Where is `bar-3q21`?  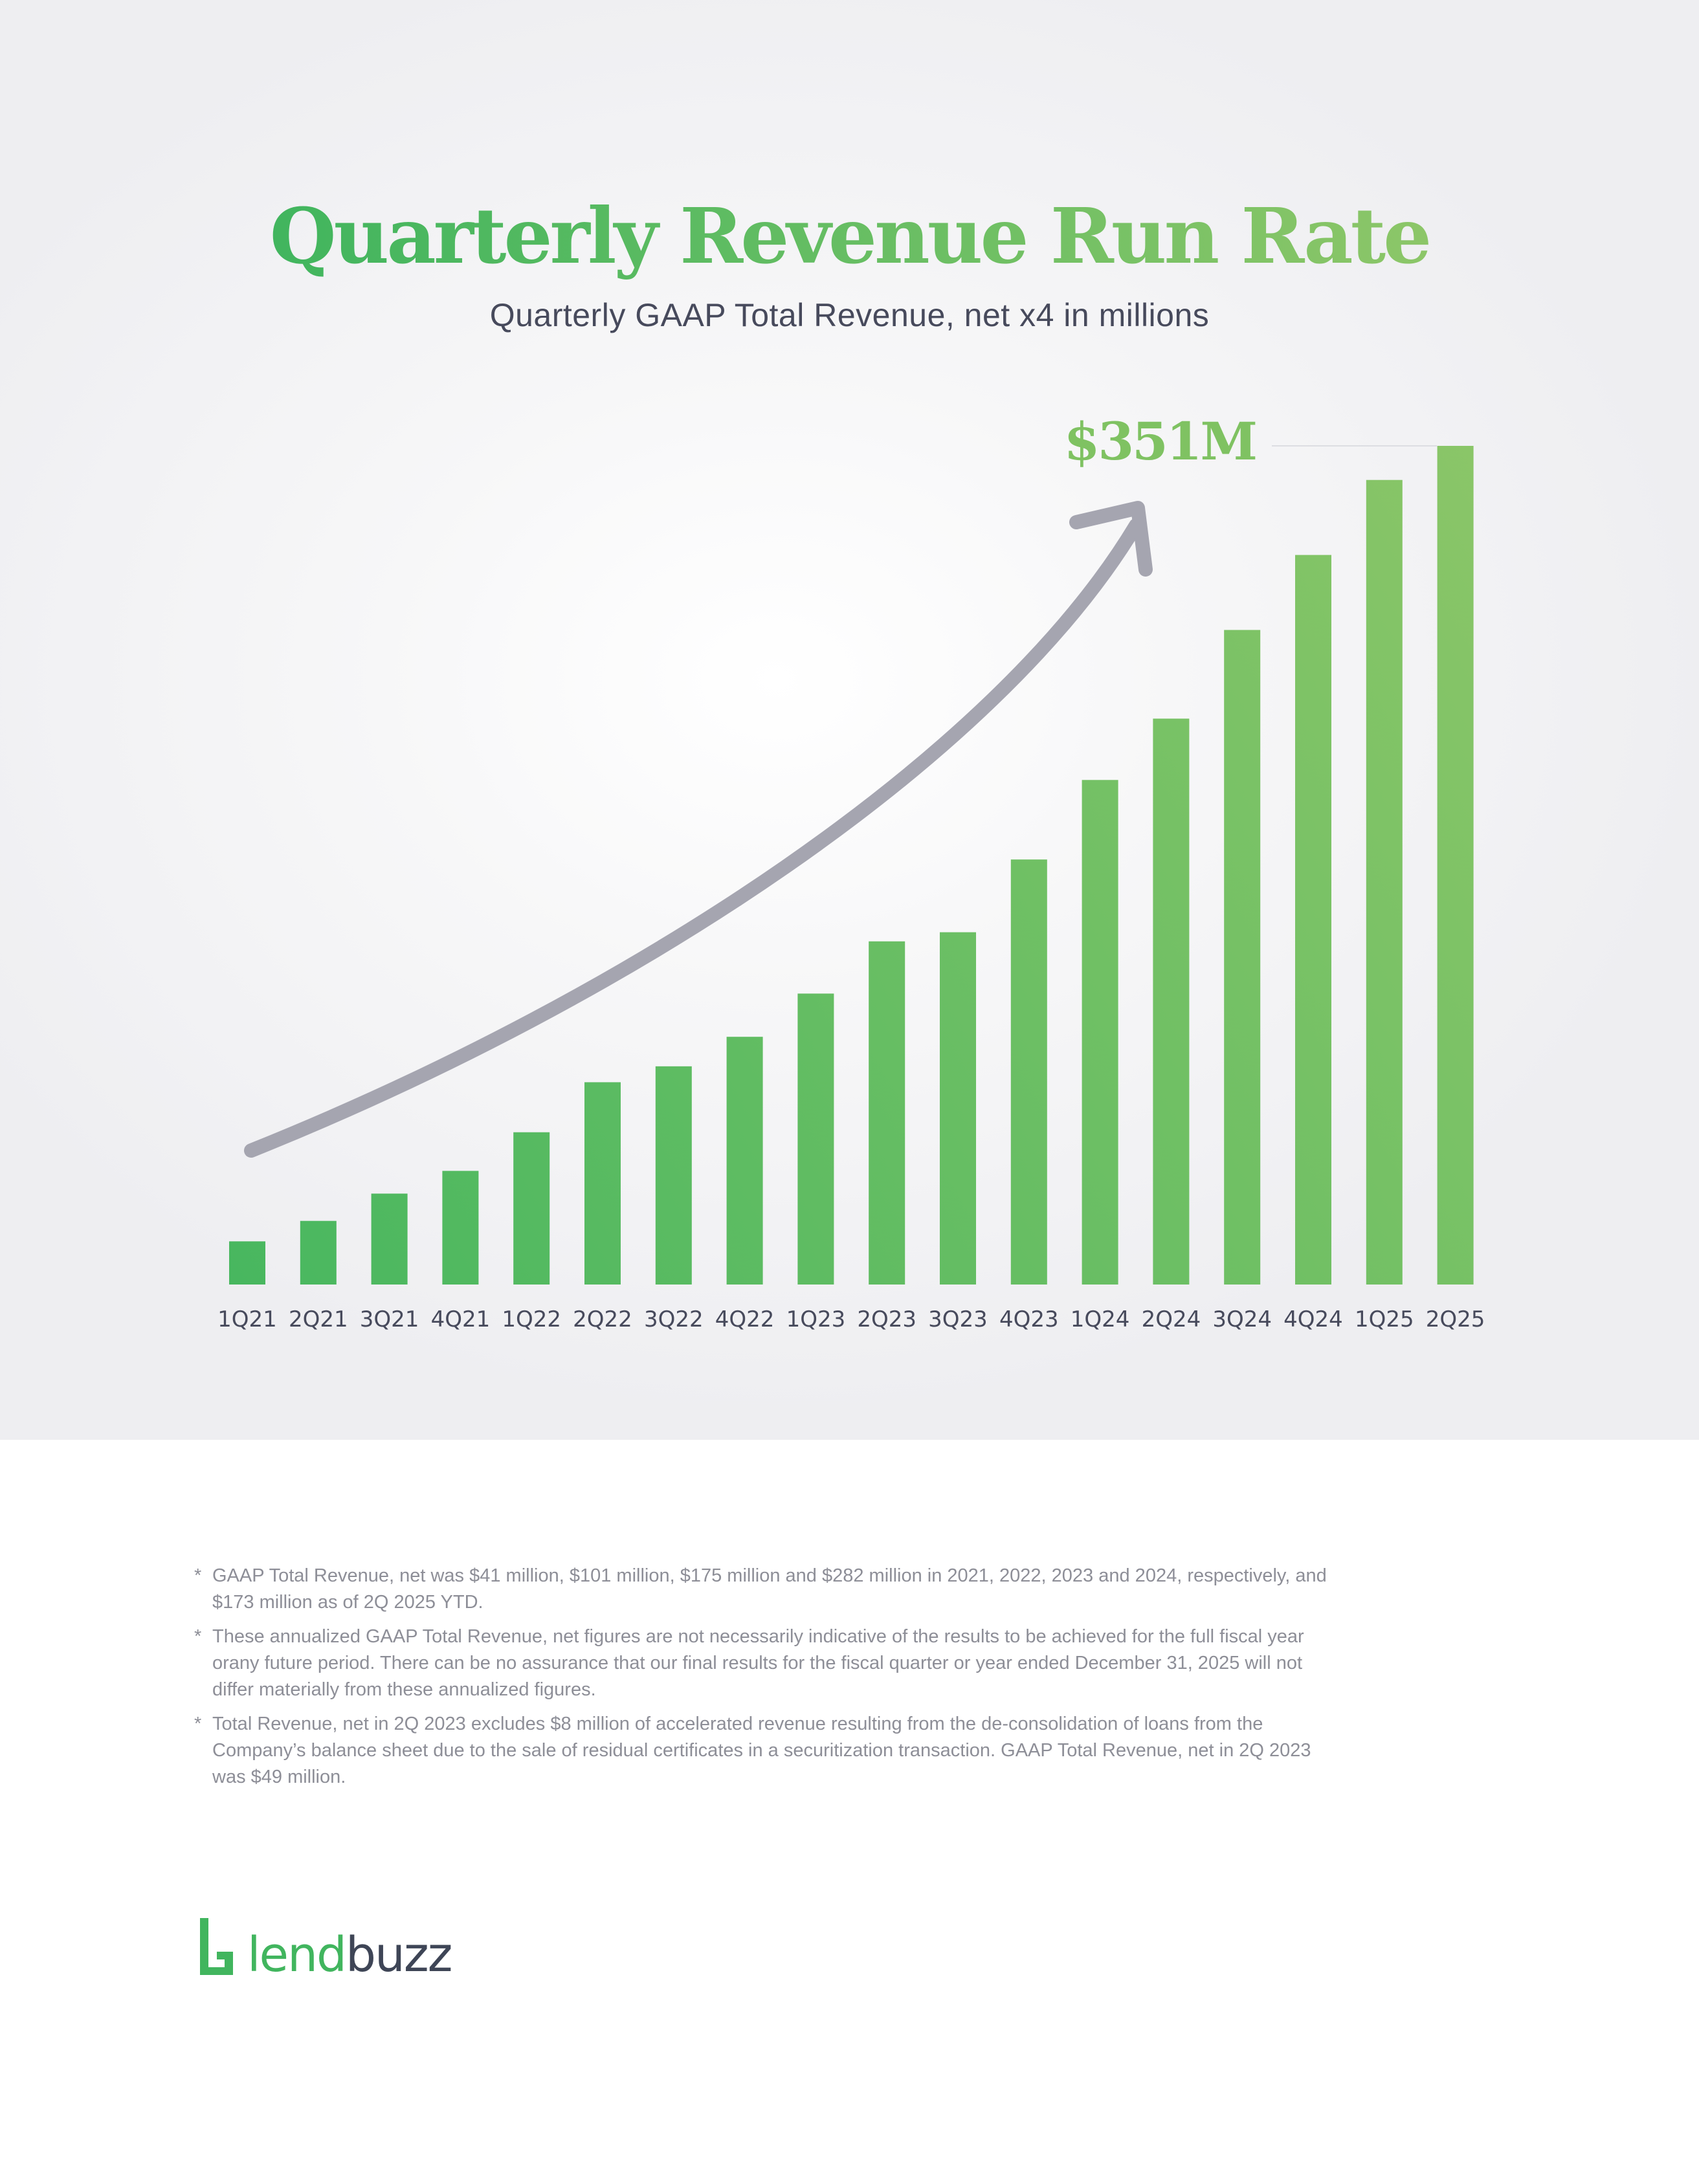
bar-3q21 is located at coordinates (389, 1239).